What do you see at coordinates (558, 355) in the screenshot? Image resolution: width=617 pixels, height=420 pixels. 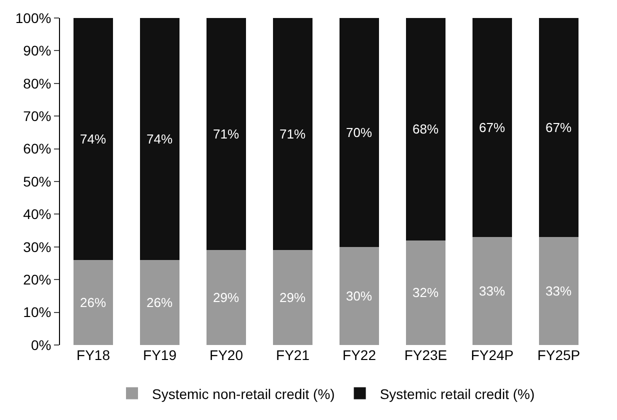 I see `x-tick-label: FY25P` at bounding box center [558, 355].